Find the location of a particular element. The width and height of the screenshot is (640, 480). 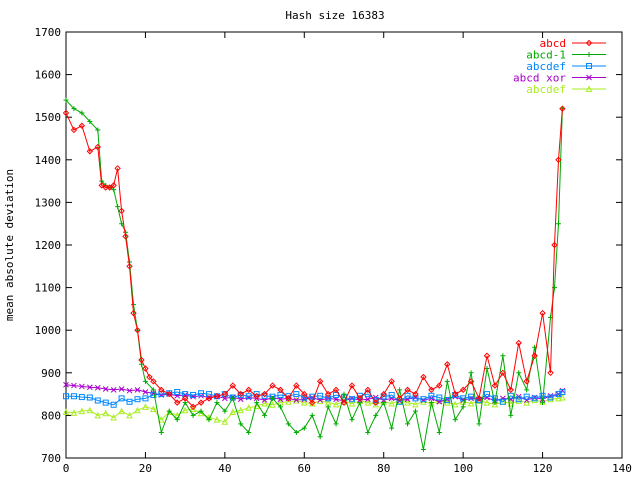

legend-label: abcd is located at coordinates (553, 43).